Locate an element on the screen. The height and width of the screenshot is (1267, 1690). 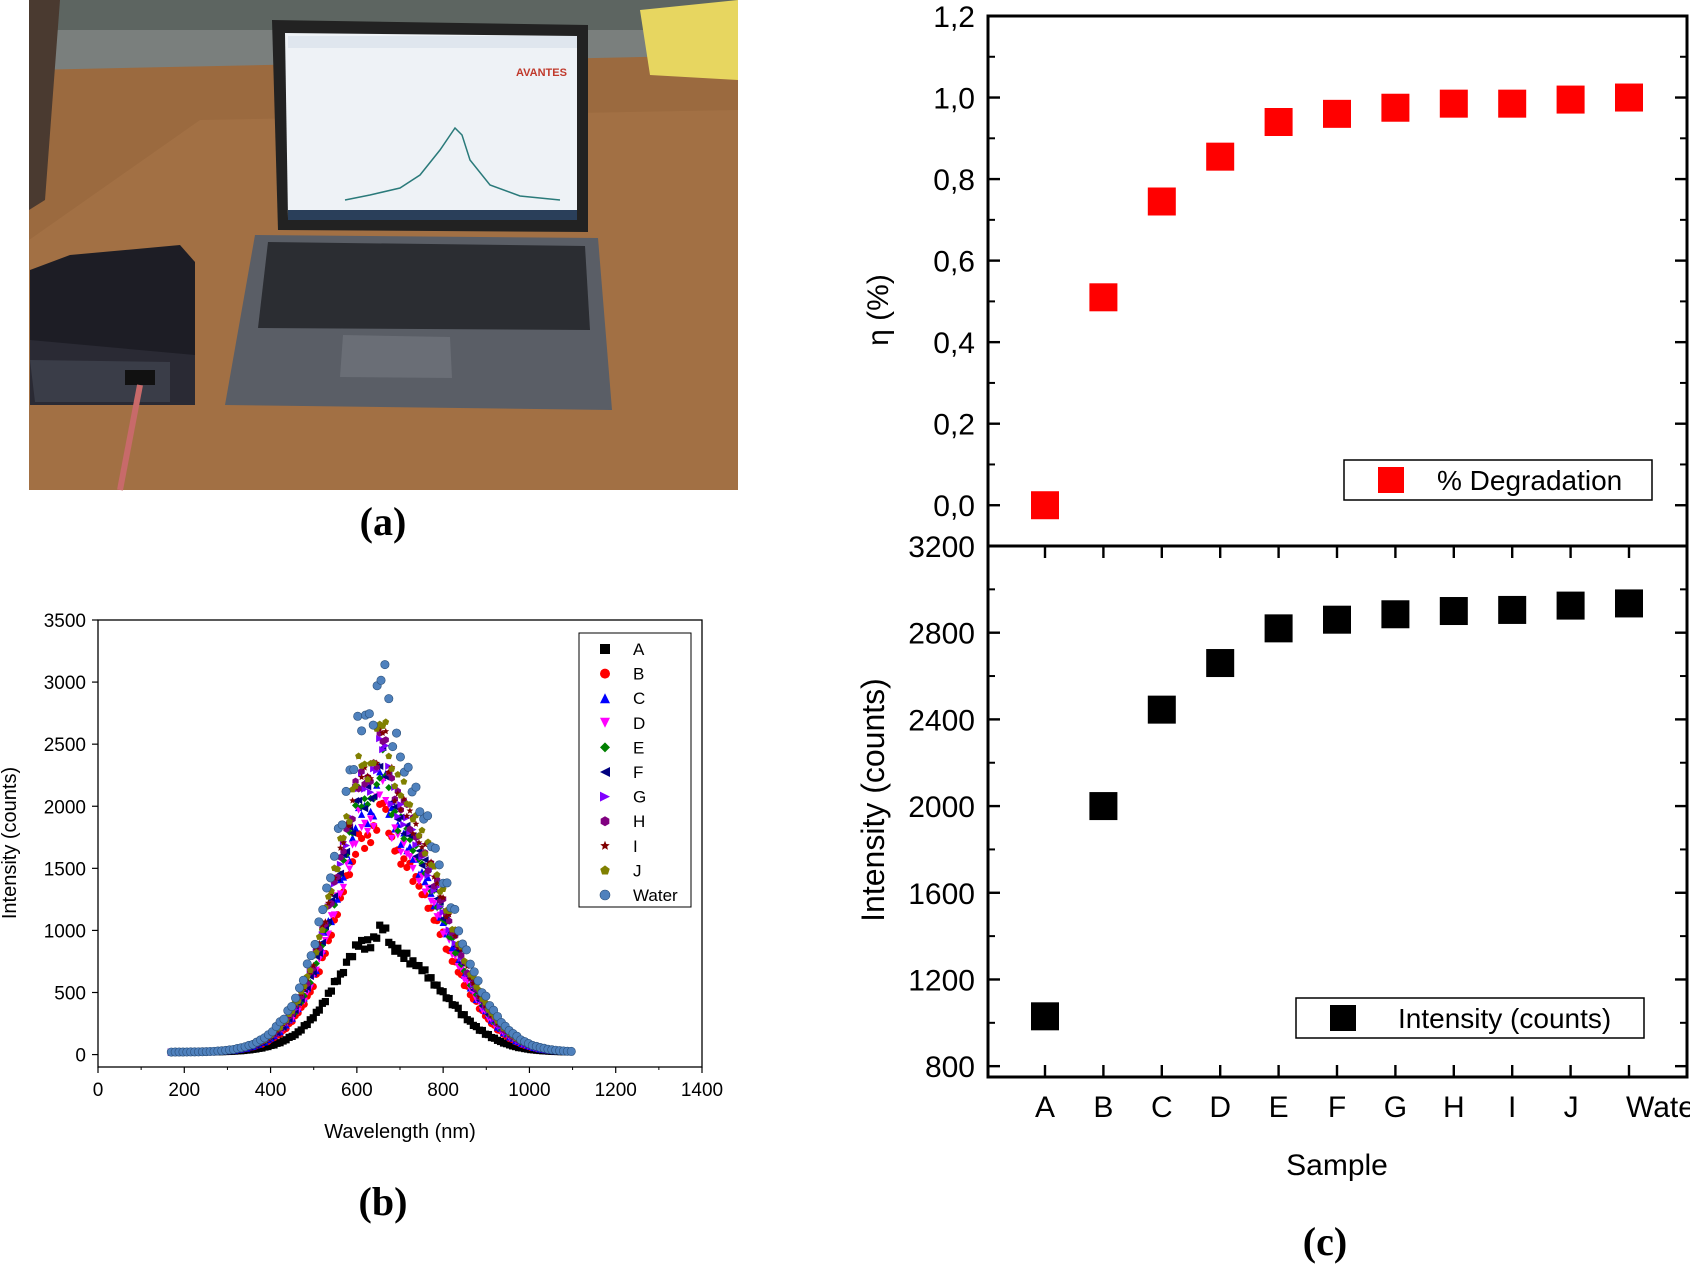
degradation-point-e is located at coordinates (1278, 122).